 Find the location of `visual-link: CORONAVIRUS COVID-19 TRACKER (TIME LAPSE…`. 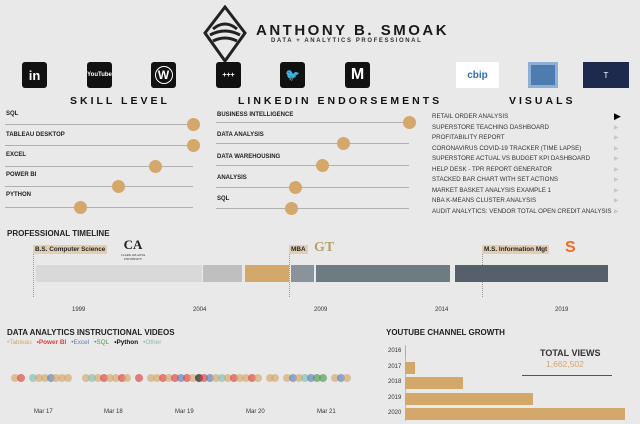

visual-link: CORONAVIRUS COVID-19 TRACKER (TIME LAPSE… is located at coordinates (507, 148).